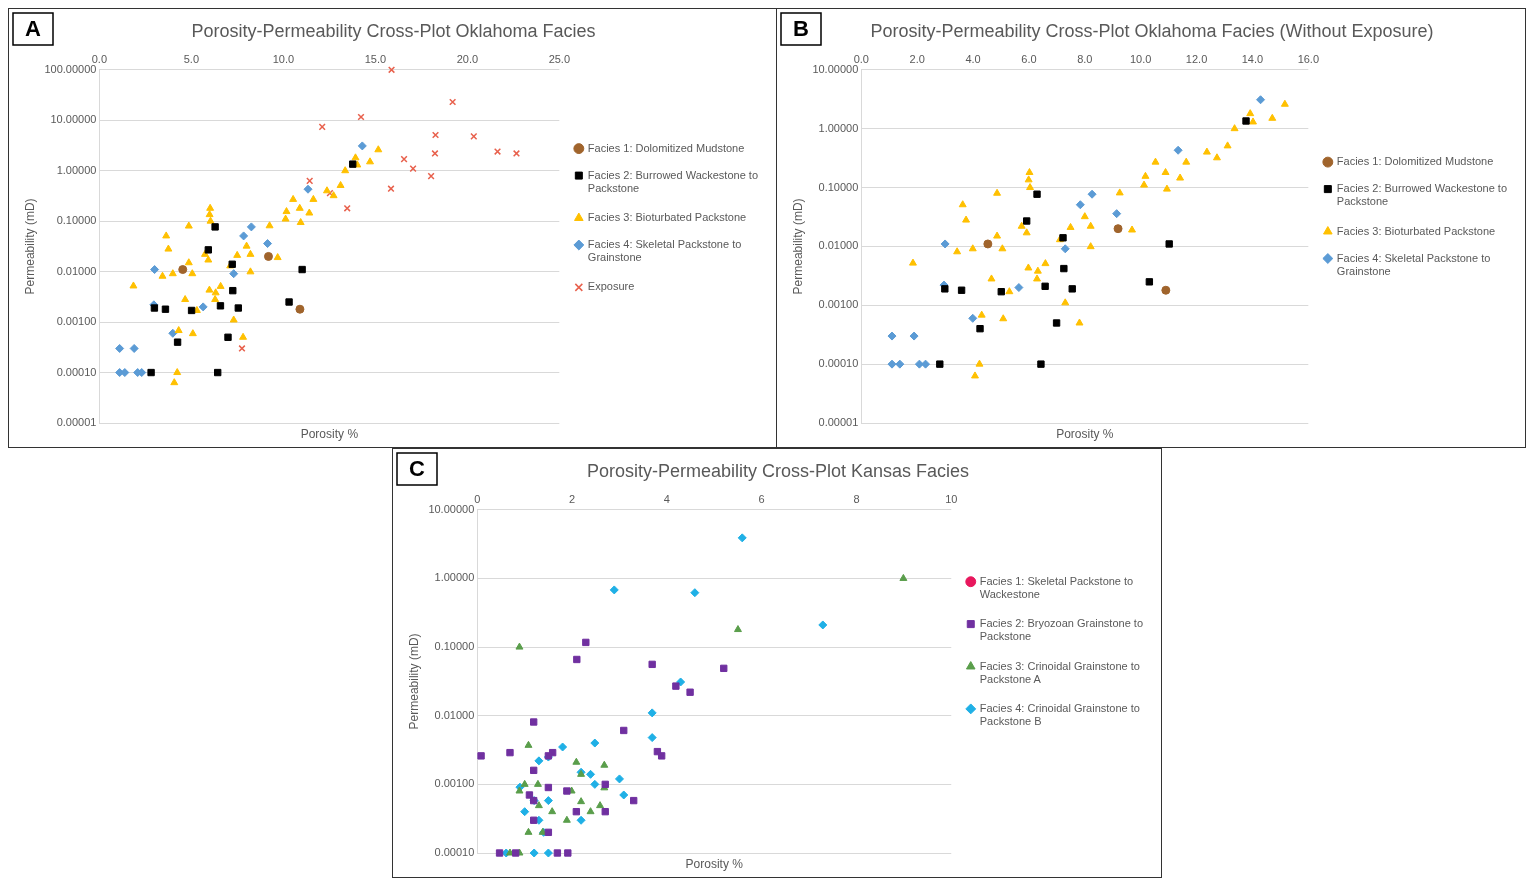 This screenshot has width=1534, height=882. Describe the element at coordinates (1059, 714) in the screenshot. I see `legend-label: Facies 4: Crinoidal Grainstone to Packstone B` at that location.